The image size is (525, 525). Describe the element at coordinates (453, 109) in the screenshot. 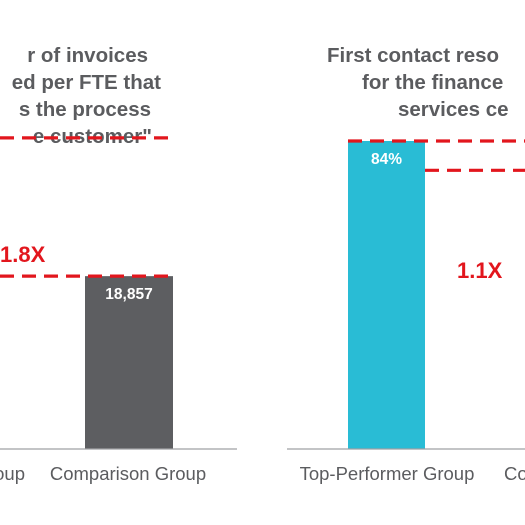

I see `right-title-line-3: services ce` at that location.